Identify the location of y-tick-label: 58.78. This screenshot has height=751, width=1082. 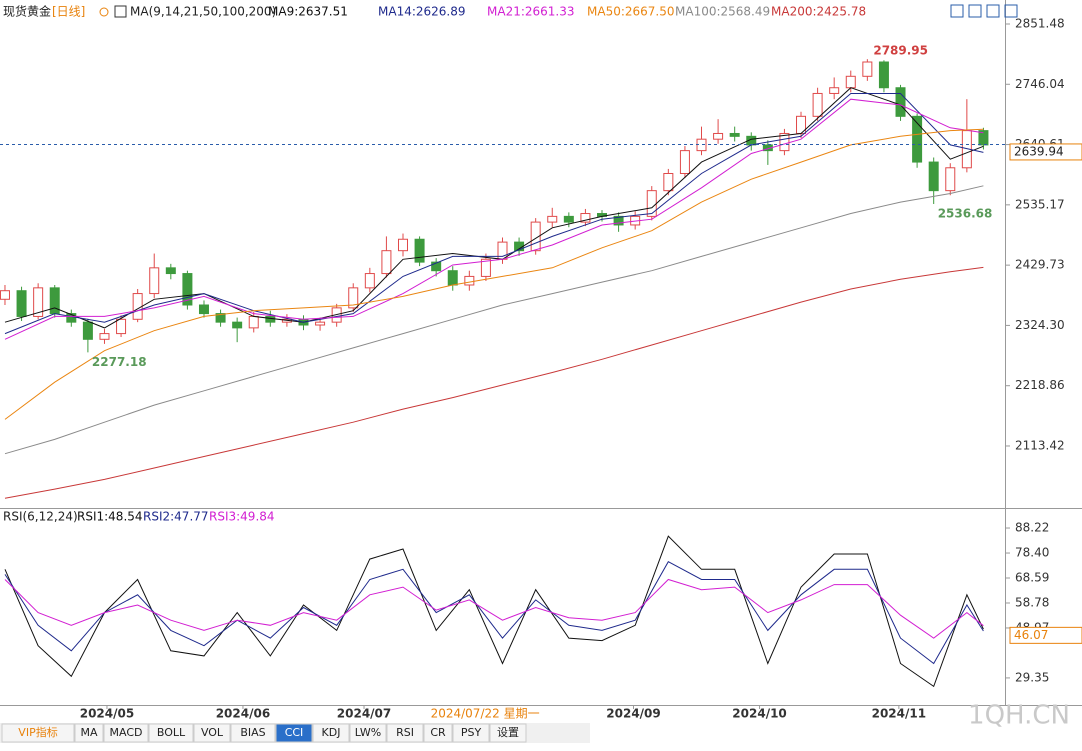
(1032, 602).